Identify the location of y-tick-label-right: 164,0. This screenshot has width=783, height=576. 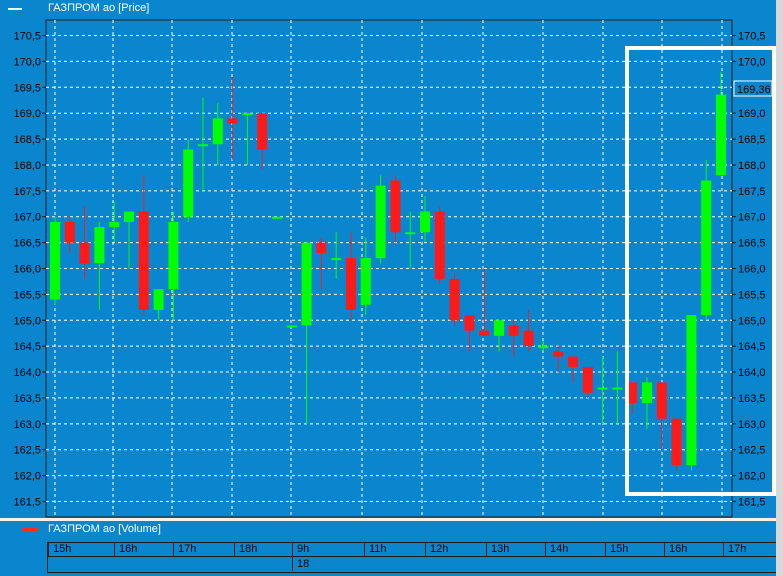
(752, 373).